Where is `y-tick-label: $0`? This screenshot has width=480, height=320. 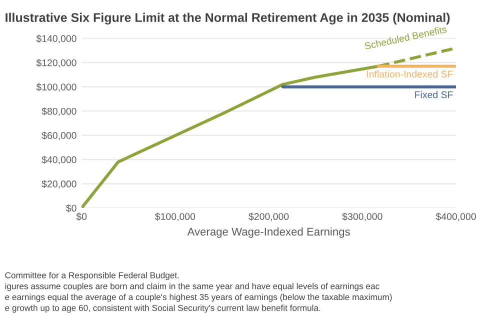
y-tick-label: $0 is located at coordinates (71, 208).